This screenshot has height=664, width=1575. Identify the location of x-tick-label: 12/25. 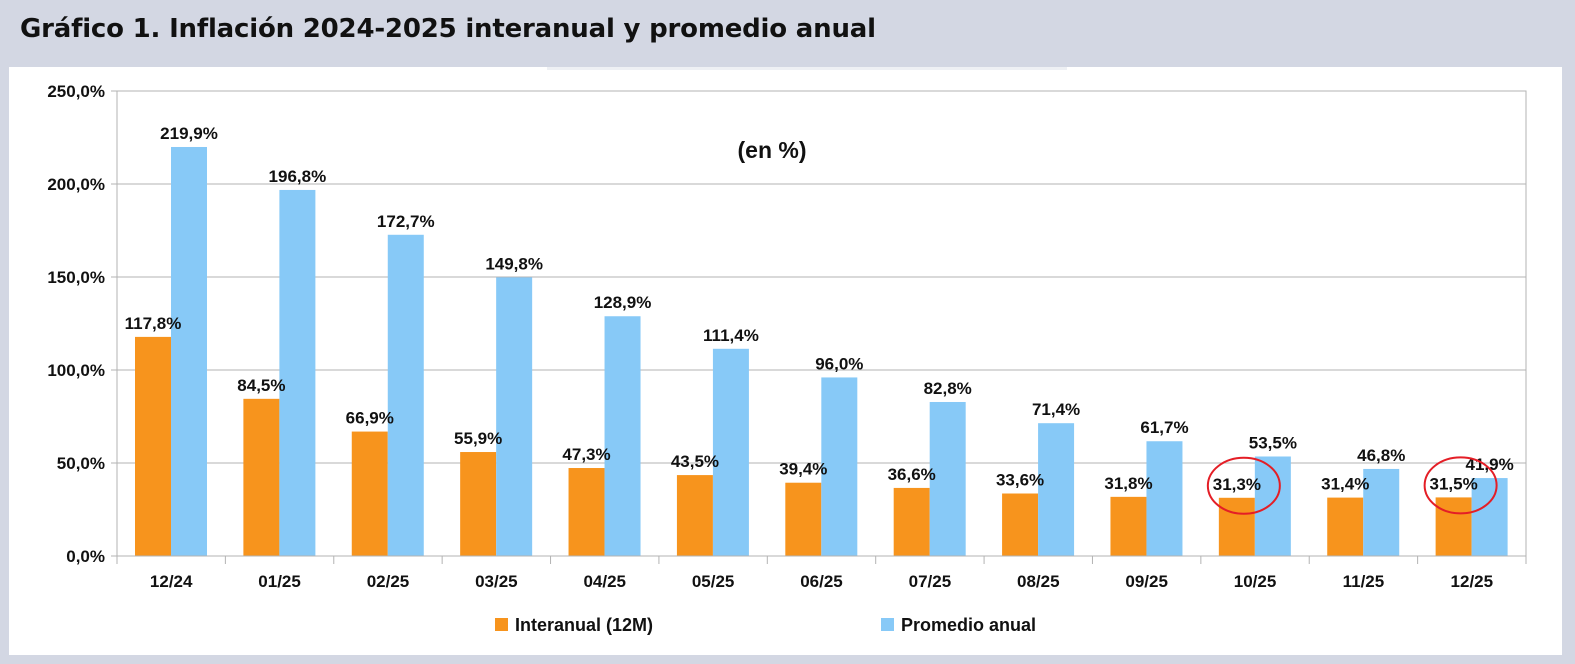
(1472, 581).